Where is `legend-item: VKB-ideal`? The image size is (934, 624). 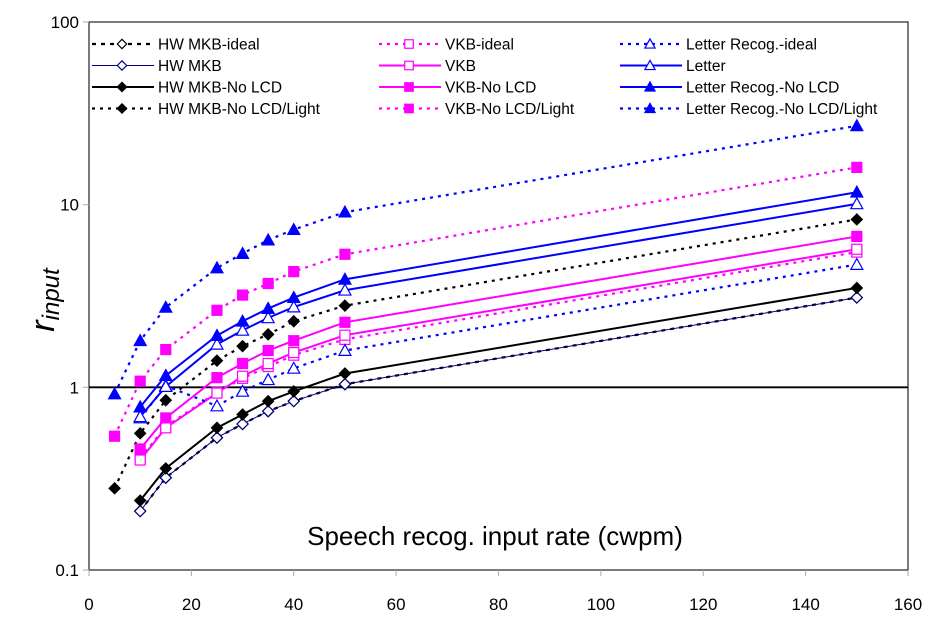
legend-item: VKB-ideal is located at coordinates (446, 45).